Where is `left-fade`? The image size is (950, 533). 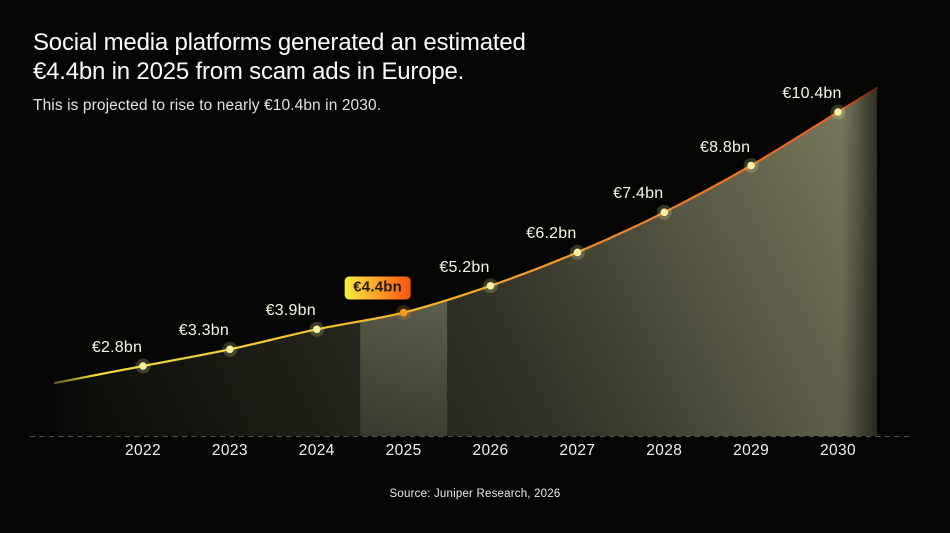
left-fade is located at coordinates (62, 396).